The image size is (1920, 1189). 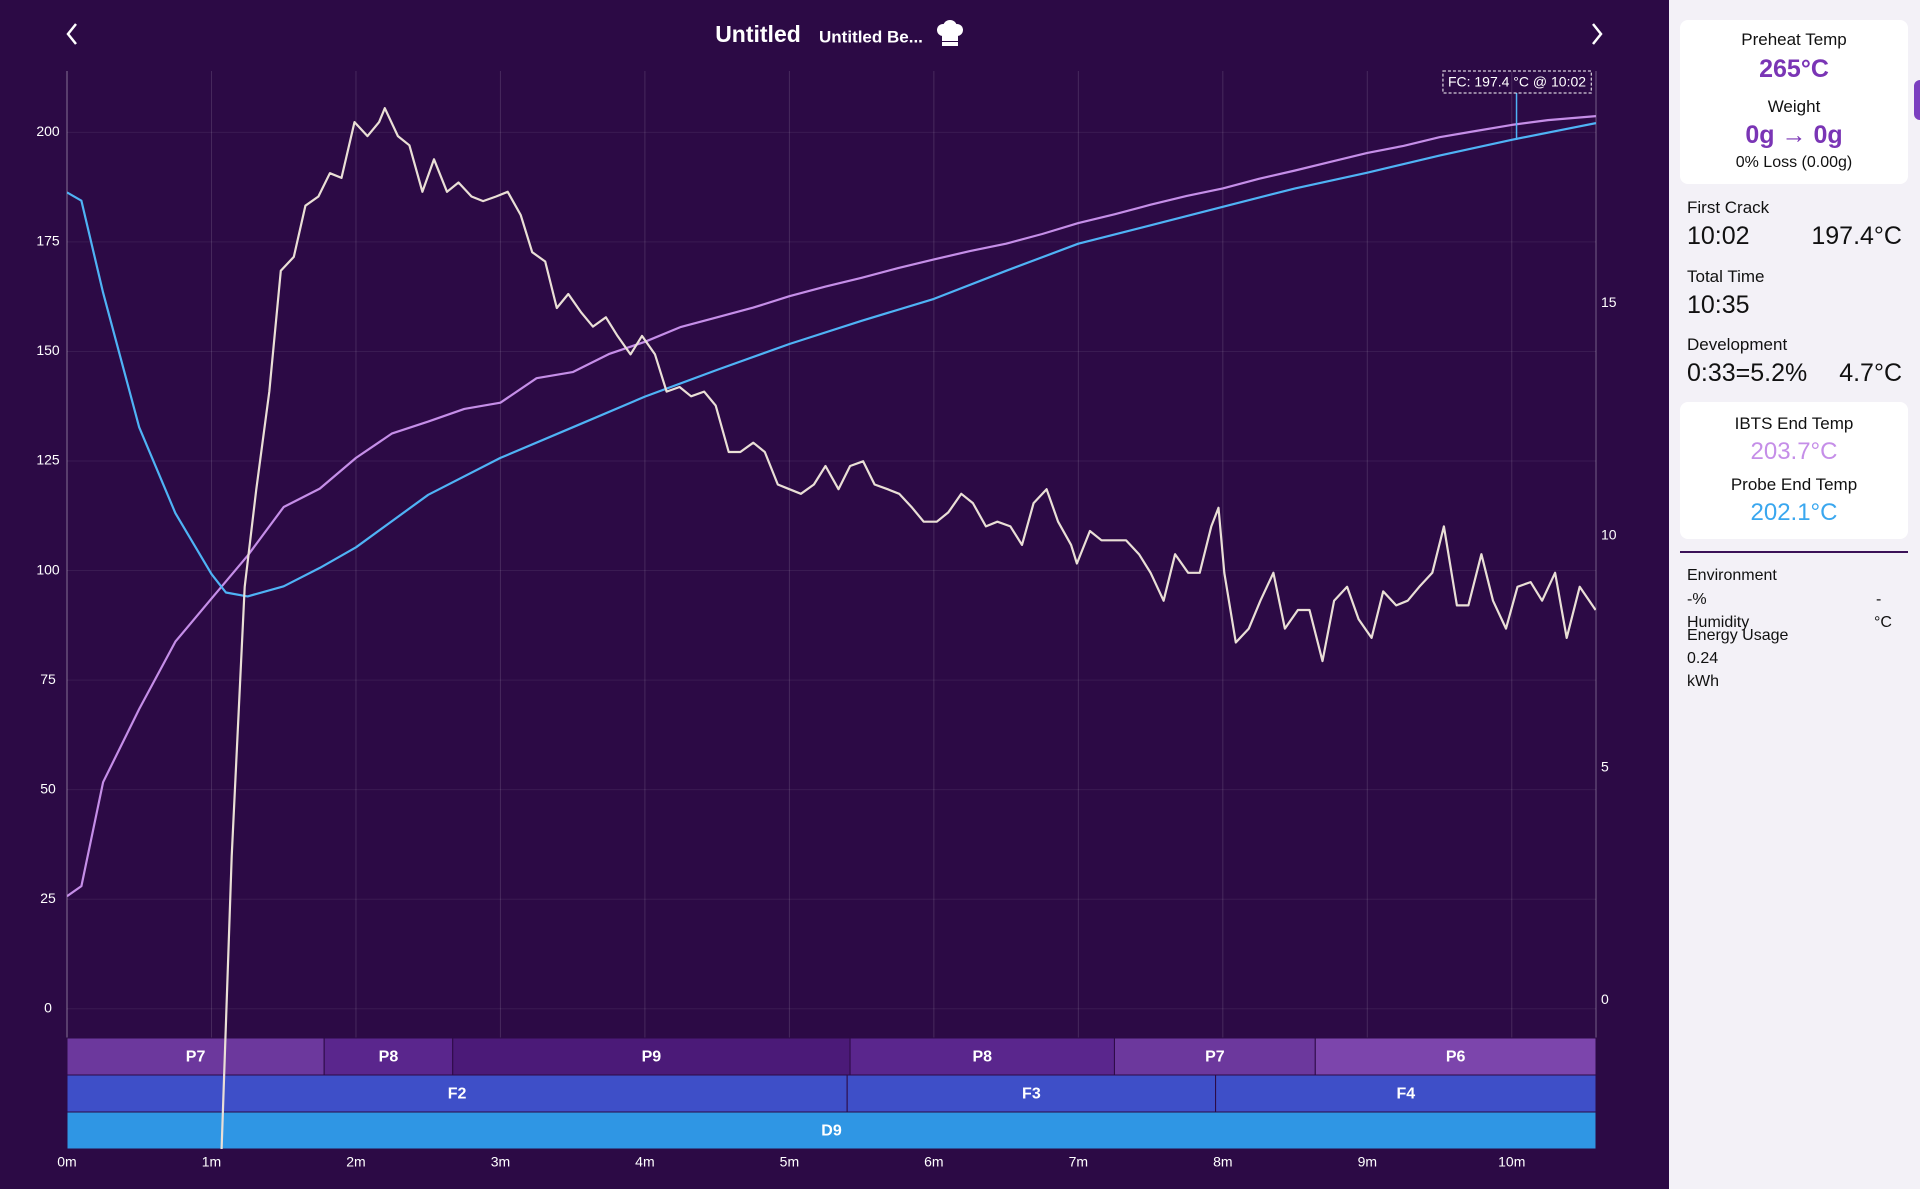 I want to click on band-label: P9, so click(x=652, y=1057).